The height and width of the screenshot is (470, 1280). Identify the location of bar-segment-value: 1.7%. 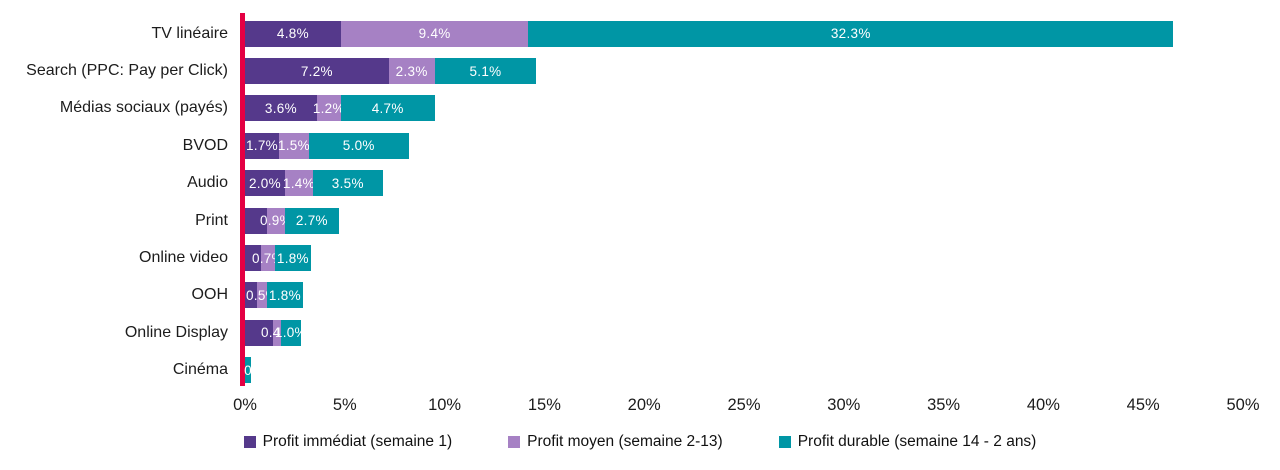
(261, 146).